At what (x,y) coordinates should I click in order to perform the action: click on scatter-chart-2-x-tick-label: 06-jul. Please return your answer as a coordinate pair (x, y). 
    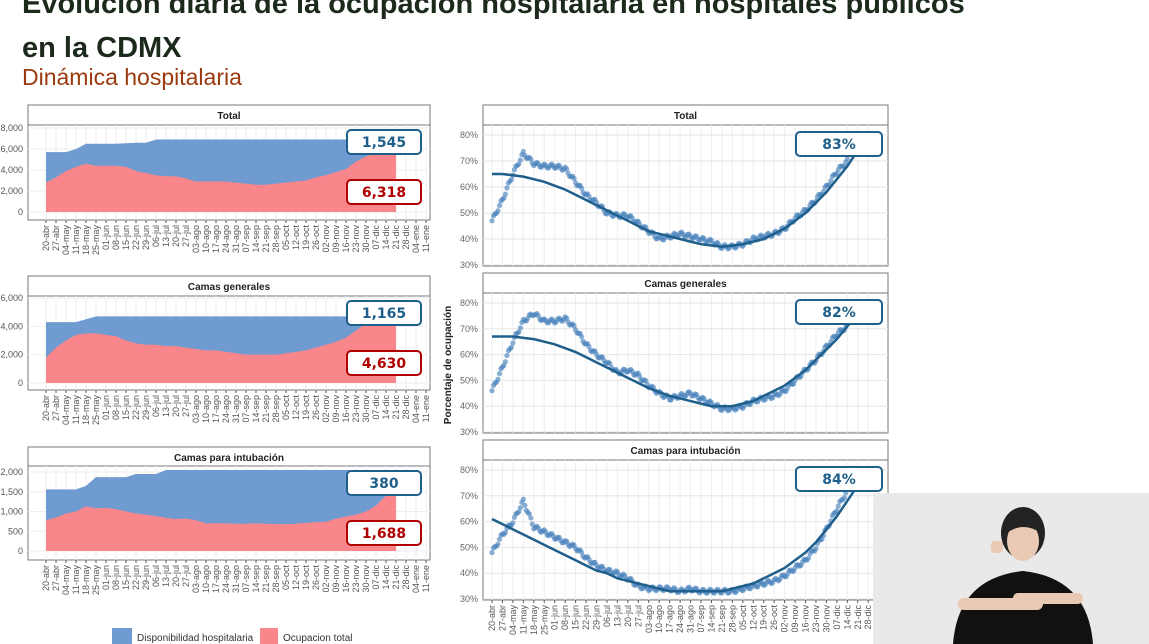
    Looking at the image, I should click on (607, 616).